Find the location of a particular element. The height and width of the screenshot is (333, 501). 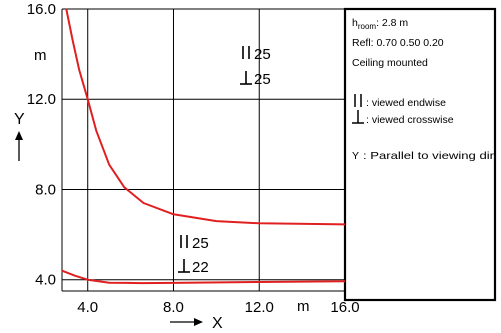

y-unit-label: m is located at coordinates (40, 55).